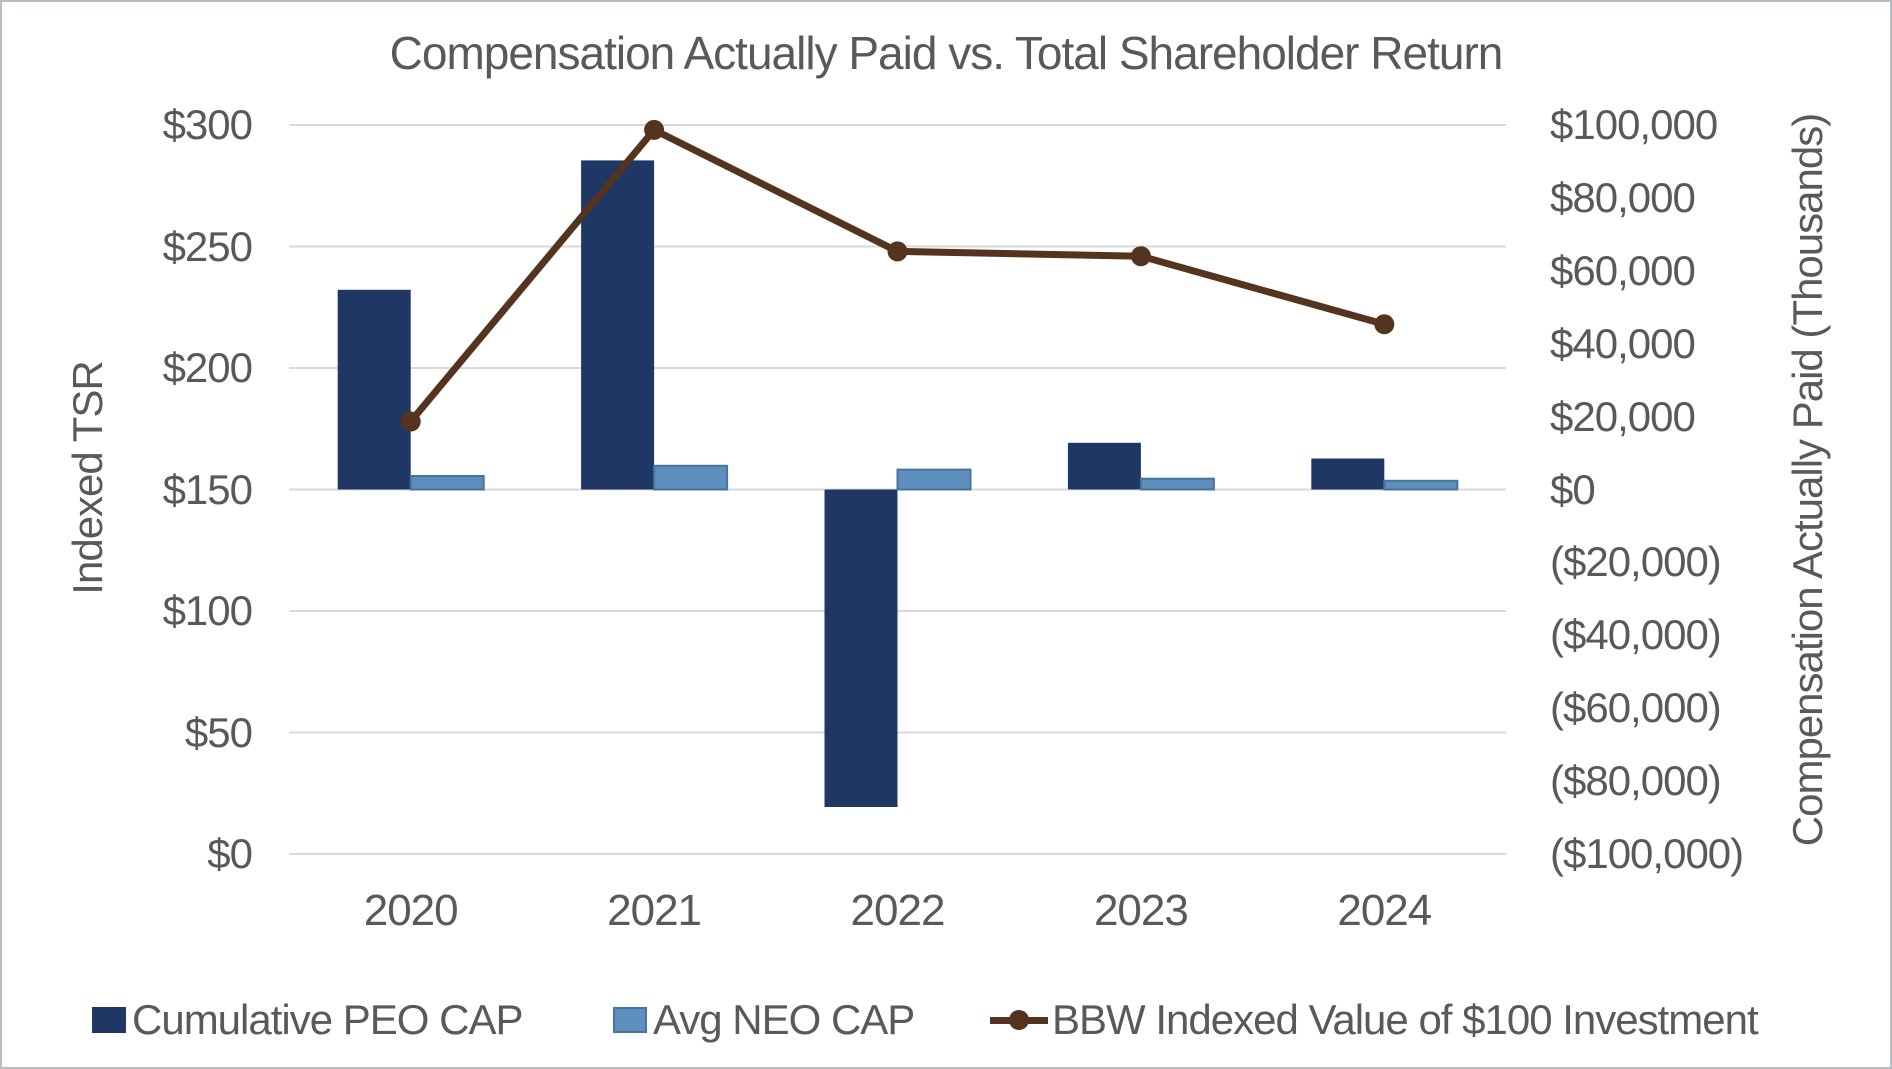 The width and height of the screenshot is (1892, 1069). Describe the element at coordinates (1623, 197) in the screenshot. I see `right-axis-tick: $80,000` at that location.